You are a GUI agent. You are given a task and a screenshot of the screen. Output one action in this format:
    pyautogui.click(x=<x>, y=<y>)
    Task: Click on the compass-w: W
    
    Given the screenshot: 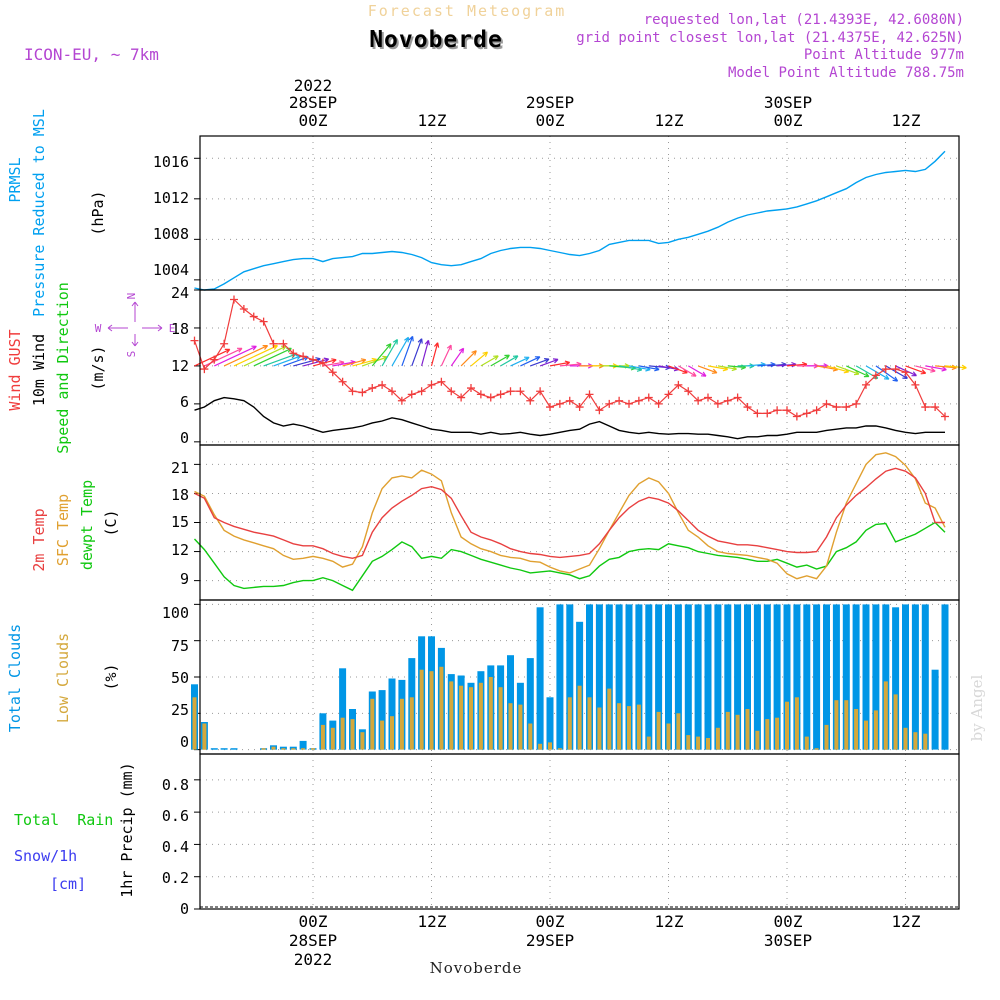 What is the action you would take?
    pyautogui.click(x=98, y=328)
    